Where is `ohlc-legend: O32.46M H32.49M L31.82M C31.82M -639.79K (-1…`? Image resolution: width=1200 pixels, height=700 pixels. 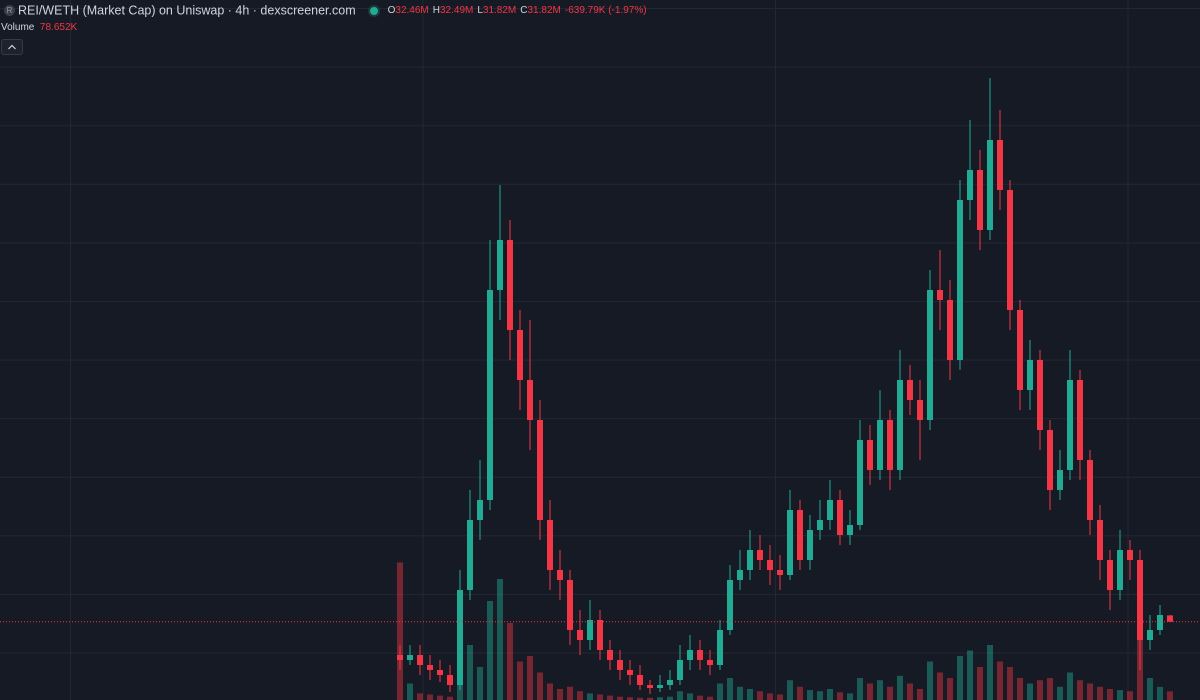
ohlc-legend: O32.46M H32.49M L31.82M C31.82M -639.79K (-1… is located at coordinates (517, 10).